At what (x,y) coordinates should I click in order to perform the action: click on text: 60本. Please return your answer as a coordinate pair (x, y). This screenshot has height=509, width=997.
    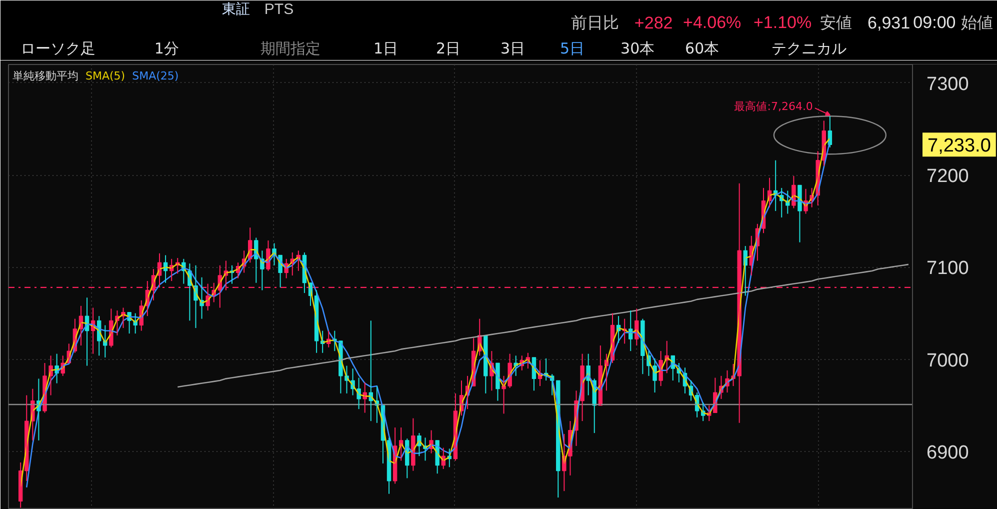
    Looking at the image, I should click on (702, 49).